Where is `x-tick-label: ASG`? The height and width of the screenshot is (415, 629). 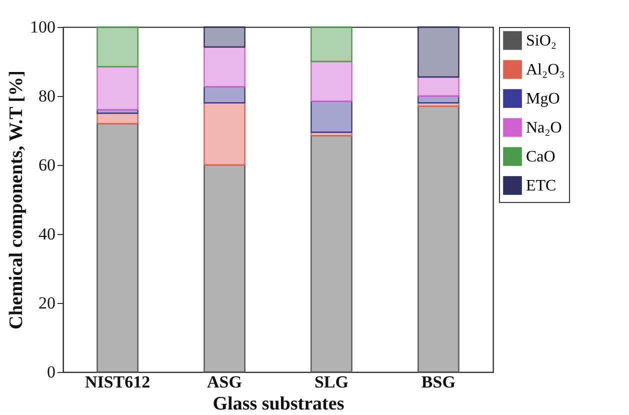
x-tick-label: ASG is located at coordinates (224, 382).